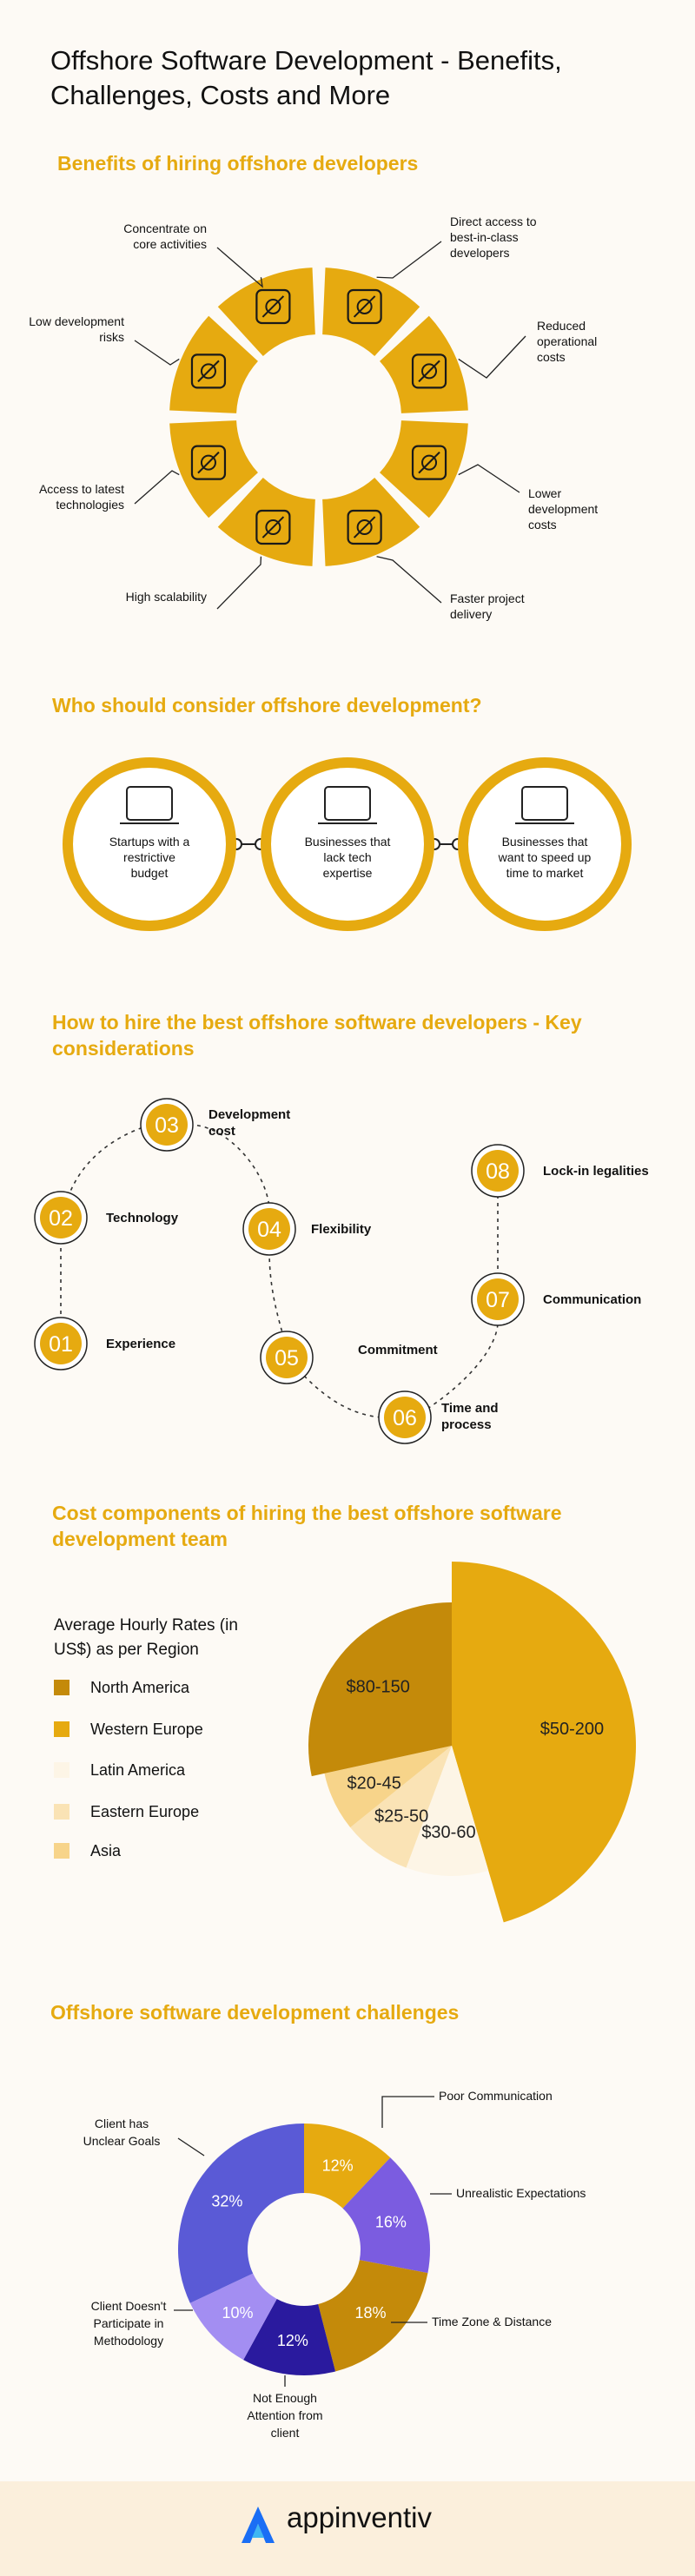 Image resolution: width=695 pixels, height=2576 pixels. Describe the element at coordinates (122, 2132) in the screenshot. I see `challenge-category-6: Client has Unclear Goals` at that location.